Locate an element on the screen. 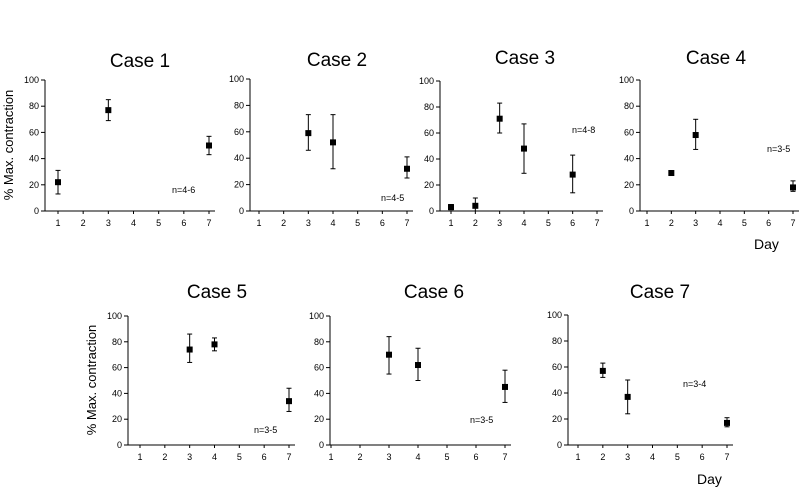 The image size is (811, 501). y-axis-label-bottom-row: % Max. contraction is located at coordinates (91, 380).